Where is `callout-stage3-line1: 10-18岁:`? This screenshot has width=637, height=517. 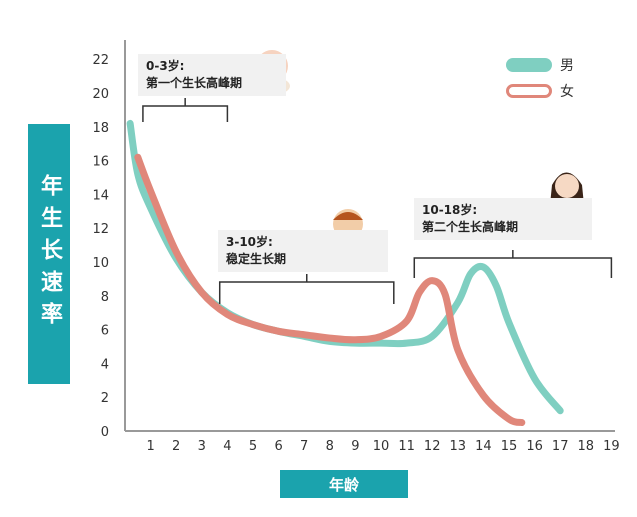 callout-stage3-line1: 10-18岁: is located at coordinates (450, 210).